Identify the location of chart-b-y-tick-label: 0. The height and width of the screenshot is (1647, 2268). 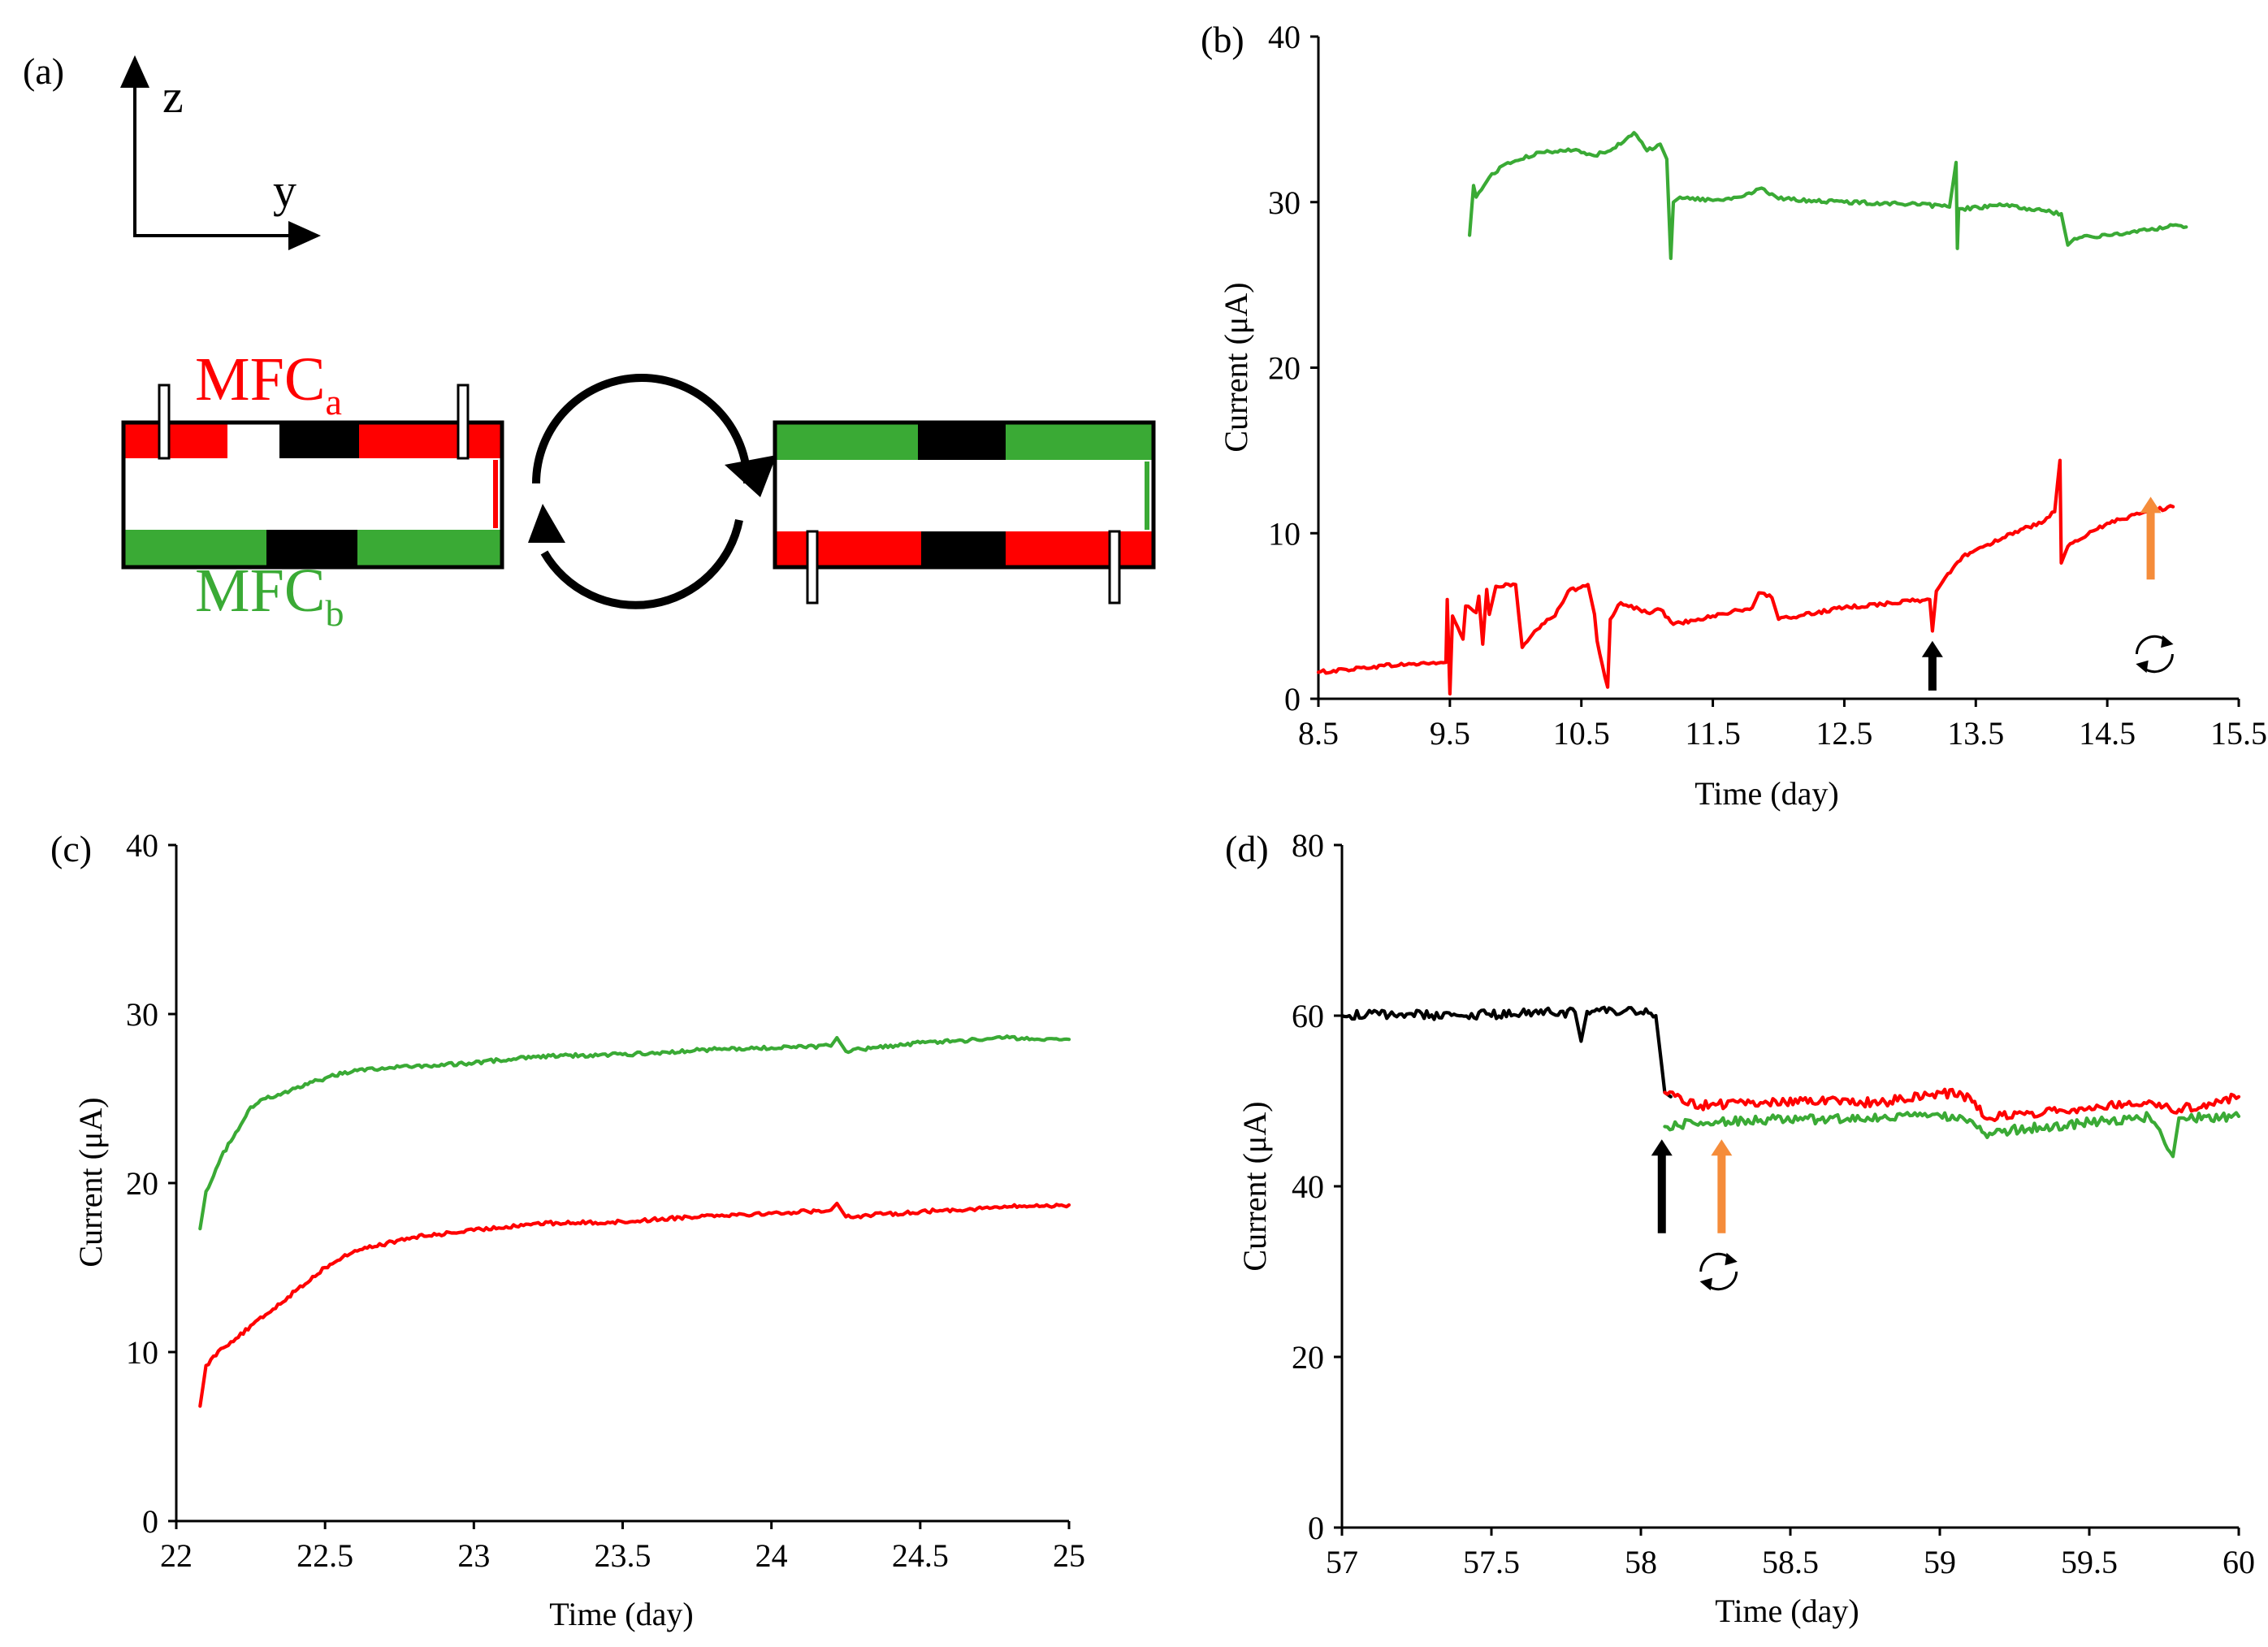
(1292, 699).